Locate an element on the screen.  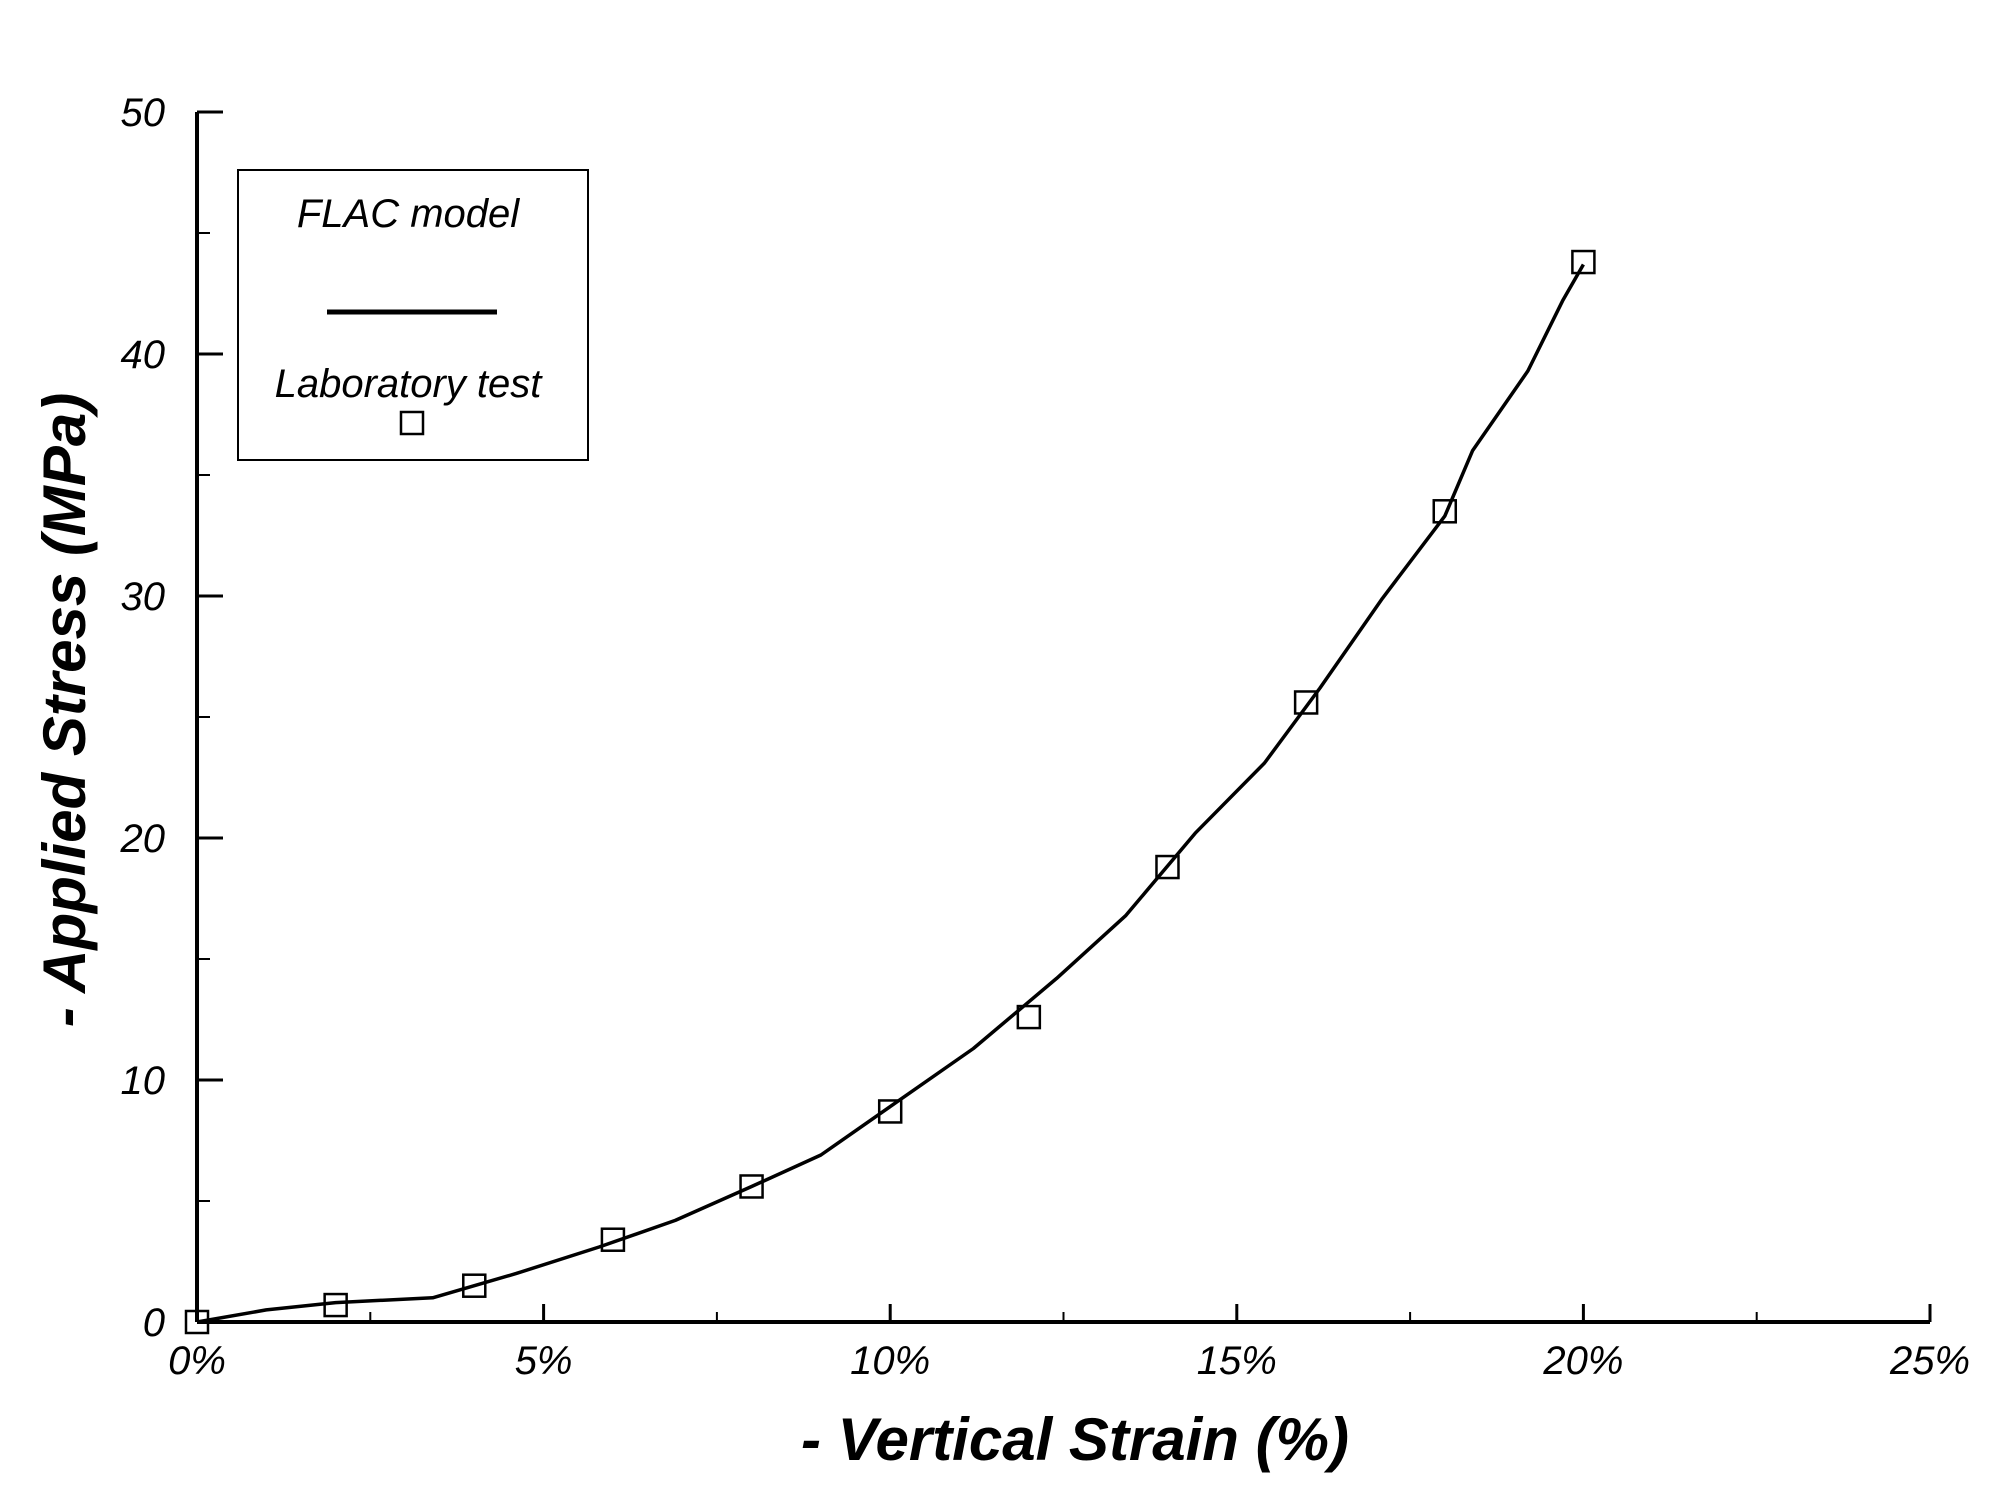
x-tick-label: 0% is located at coordinates (197, 1361).